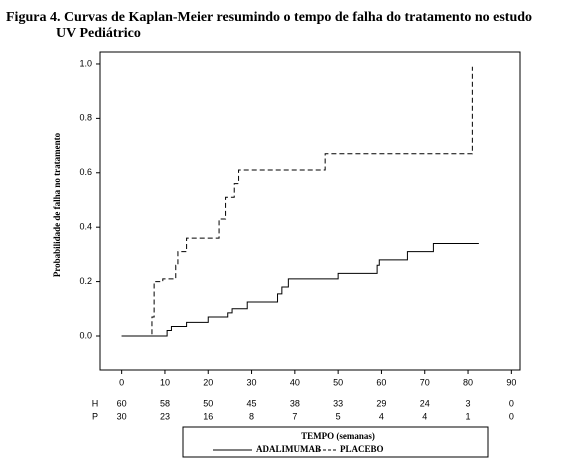 The width and height of the screenshot is (564, 471). What do you see at coordinates (122, 403) in the screenshot?
I see `risk-count: 60` at bounding box center [122, 403].